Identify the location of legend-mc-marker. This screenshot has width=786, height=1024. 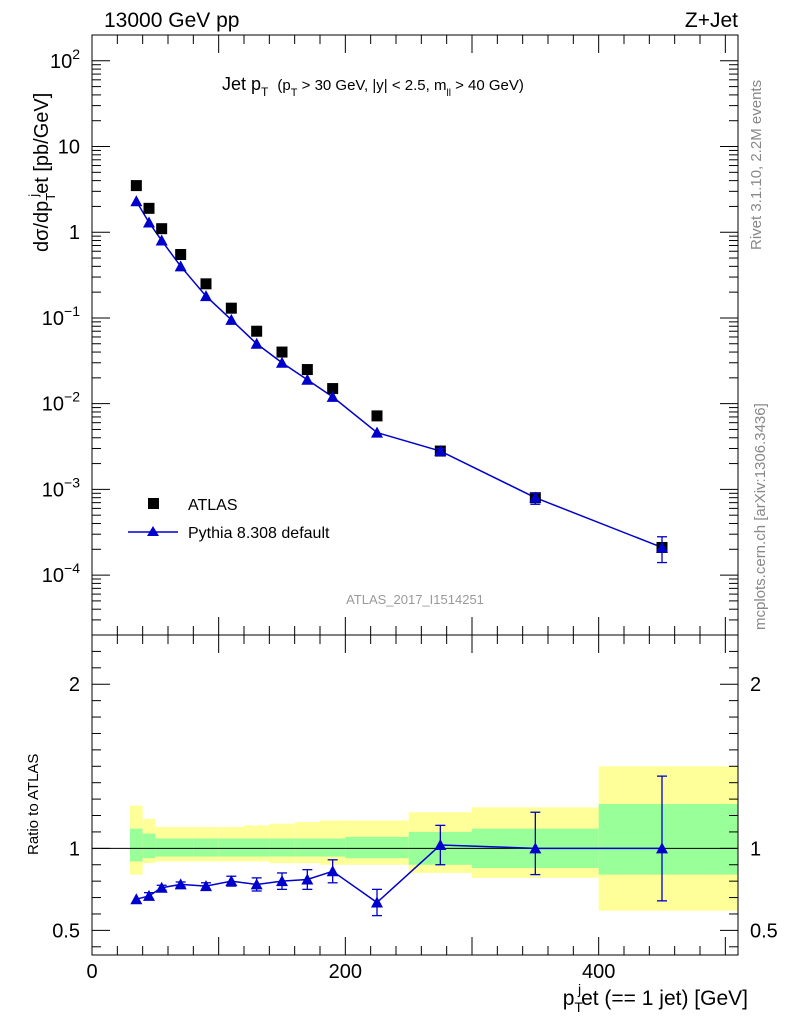
(153, 531).